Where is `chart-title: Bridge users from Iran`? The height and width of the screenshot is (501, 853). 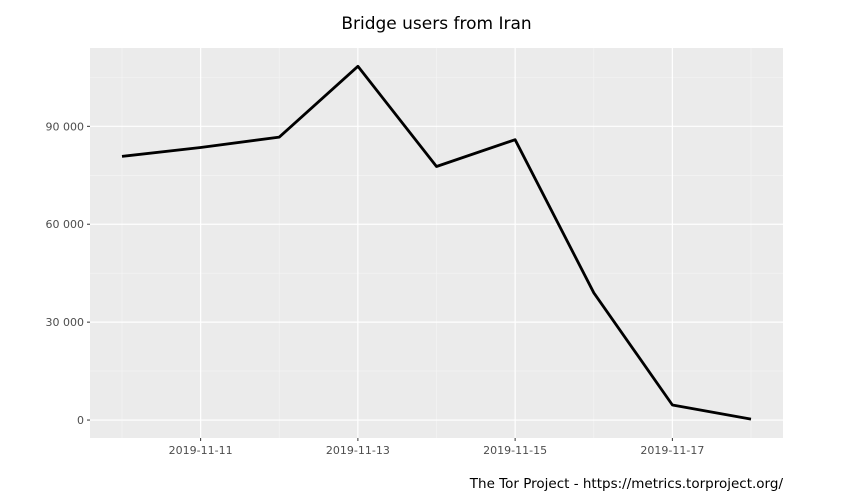 chart-title: Bridge users from Iran is located at coordinates (436, 24).